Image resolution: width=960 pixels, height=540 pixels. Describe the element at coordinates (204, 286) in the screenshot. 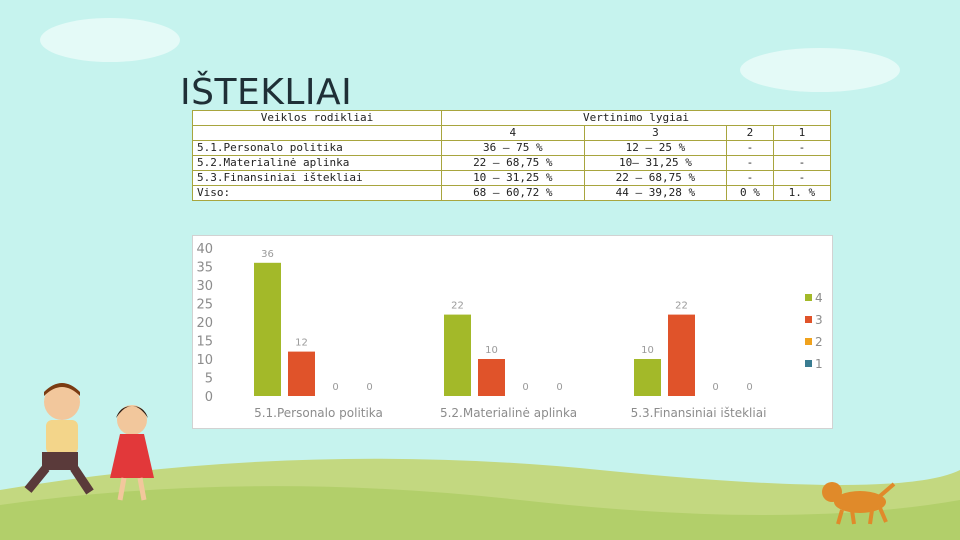

I see `y-tick-label: 30` at that location.